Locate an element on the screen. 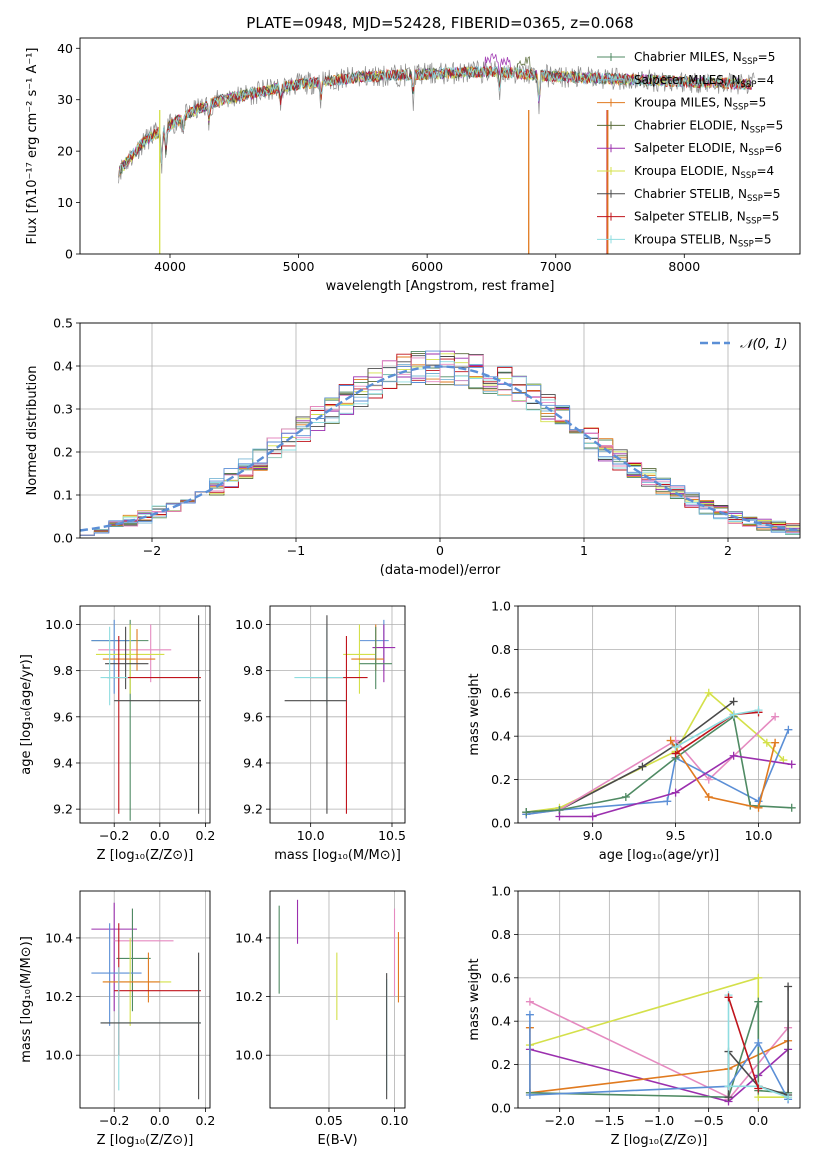 The image size is (819, 1170). y-tick-label: 30 is located at coordinates (65, 99).